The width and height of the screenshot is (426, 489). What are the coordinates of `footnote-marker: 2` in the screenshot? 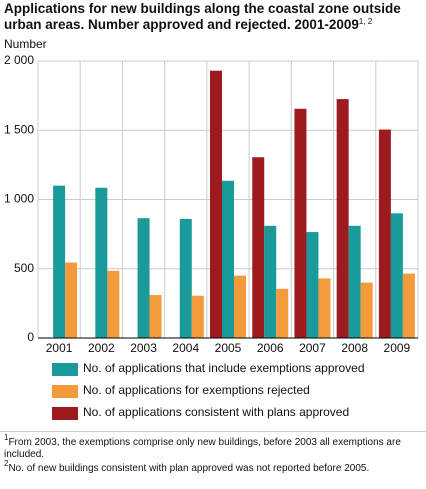 It's located at (6, 463).